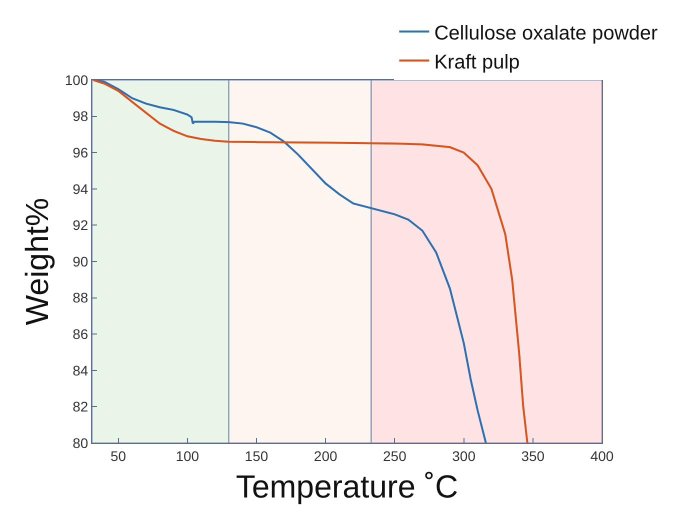  Describe the element at coordinates (80, 188) in the screenshot. I see `y-tick-label: 94` at that location.